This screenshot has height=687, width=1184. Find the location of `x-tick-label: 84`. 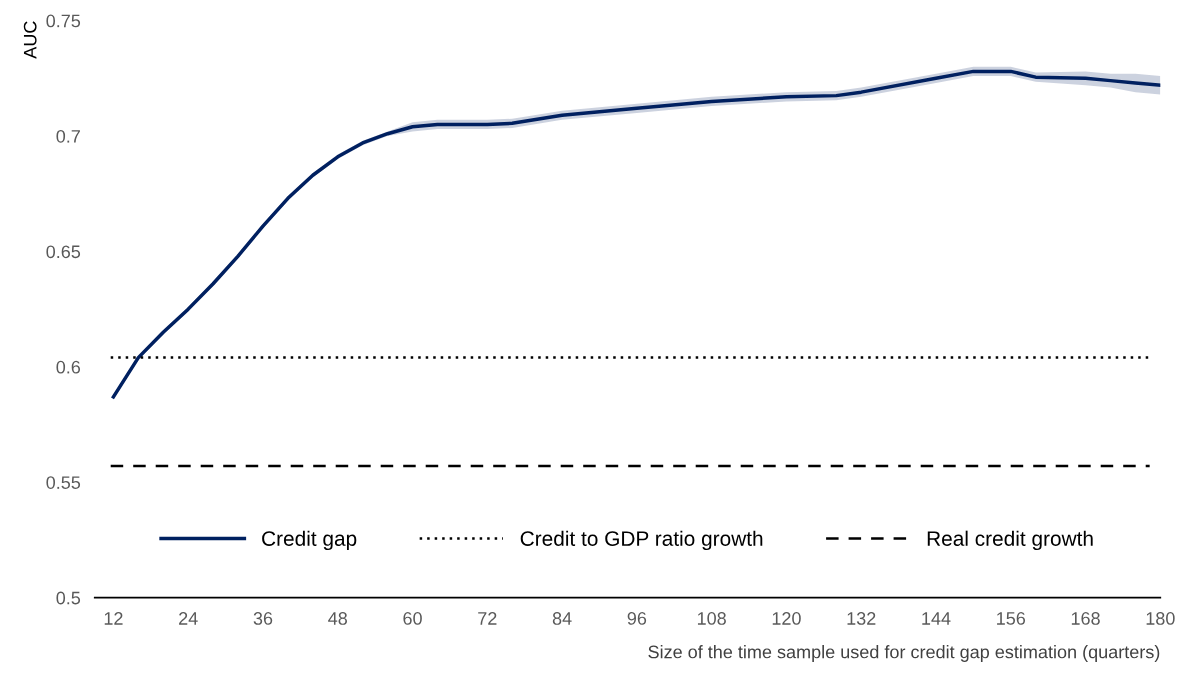

x-tick-label: 84 is located at coordinates (562, 618).